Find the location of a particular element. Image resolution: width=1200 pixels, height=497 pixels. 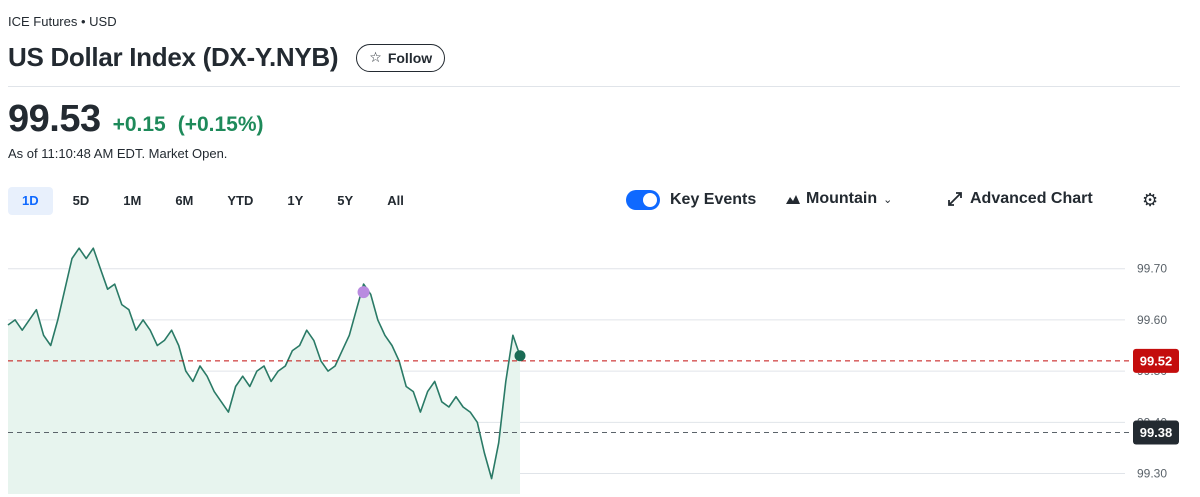

quote-row: 99.53 +0.15 (+0.15%) is located at coordinates (136, 119).